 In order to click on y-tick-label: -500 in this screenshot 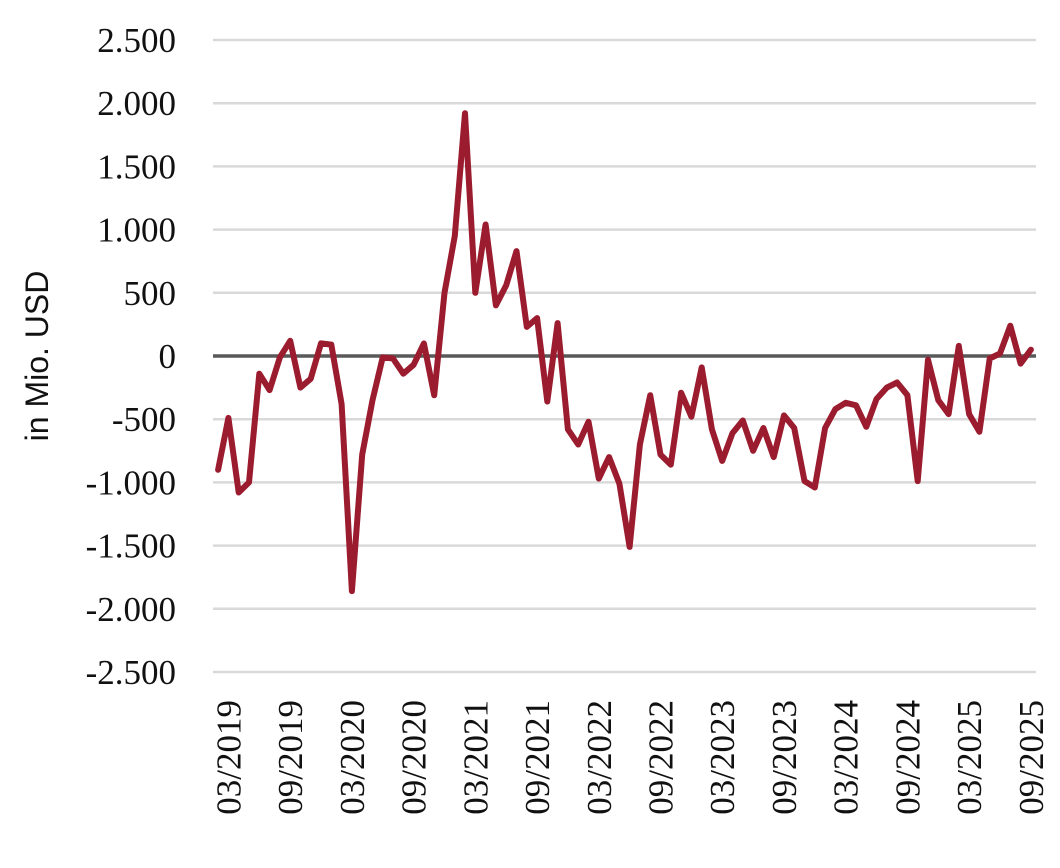, I will do `click(144, 419)`.